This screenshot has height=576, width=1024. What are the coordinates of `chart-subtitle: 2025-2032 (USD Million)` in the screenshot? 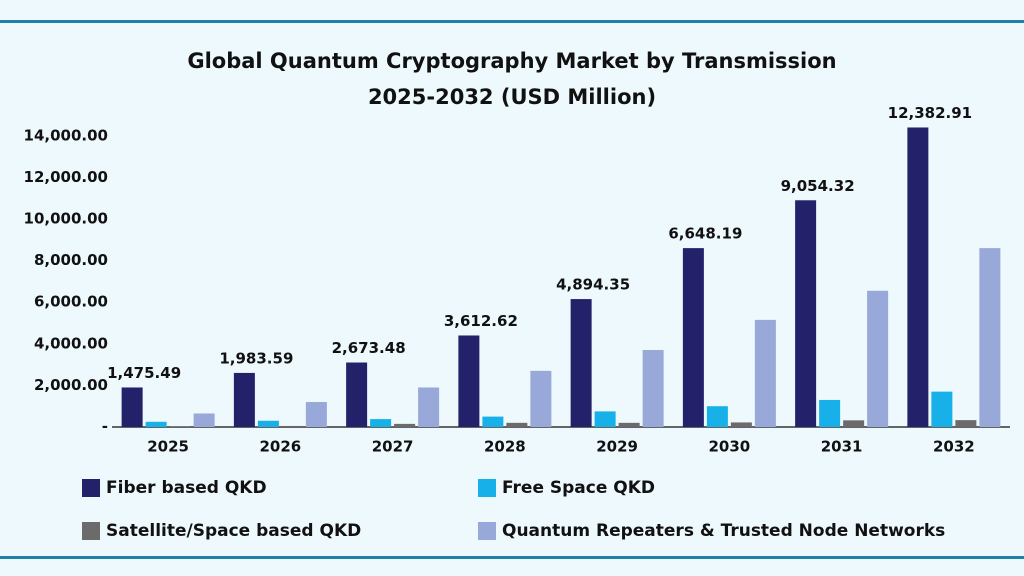 It's located at (512, 97).